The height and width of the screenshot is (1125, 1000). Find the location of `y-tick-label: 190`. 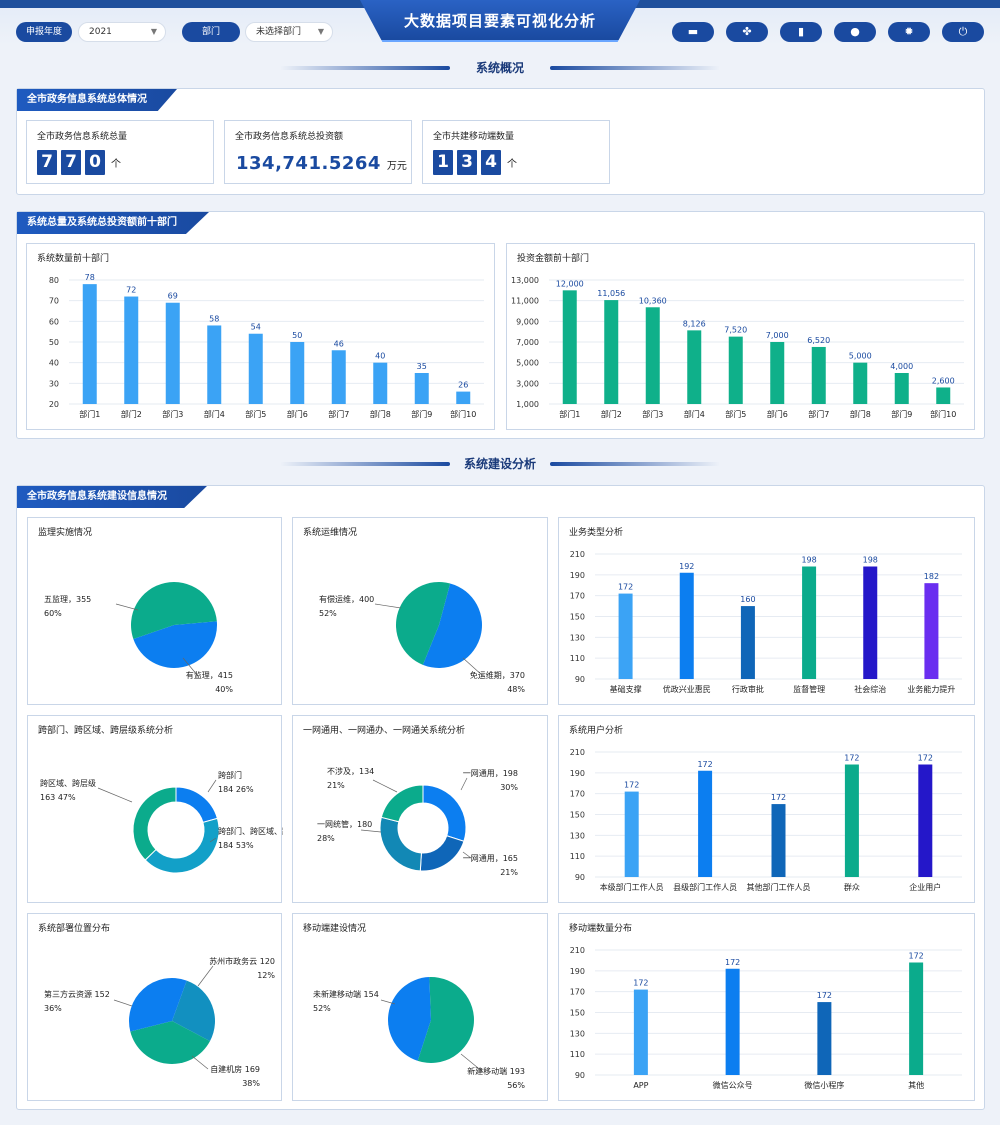

y-tick-label: 190 is located at coordinates (577, 773).